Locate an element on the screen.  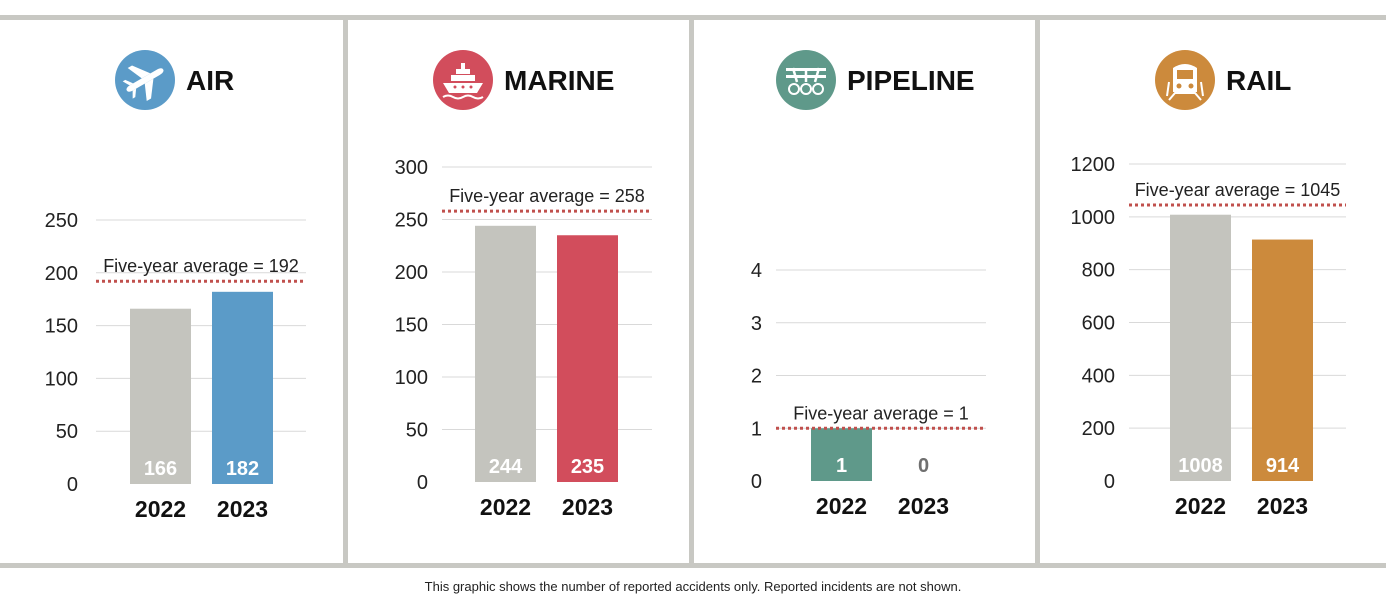
y-tick-label: 1000 is located at coordinates (1093, 218).